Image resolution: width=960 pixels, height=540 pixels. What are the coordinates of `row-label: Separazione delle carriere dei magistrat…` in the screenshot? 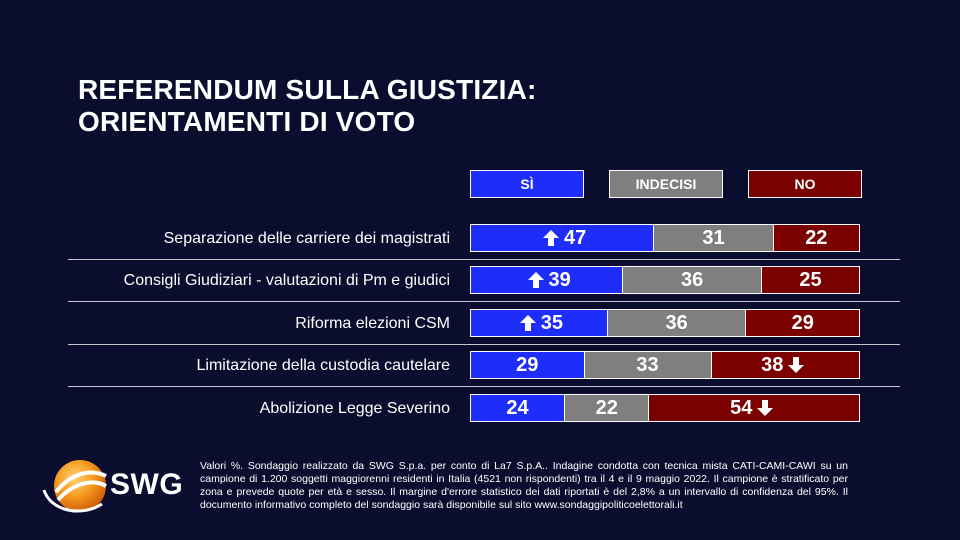 It's located at (306, 238).